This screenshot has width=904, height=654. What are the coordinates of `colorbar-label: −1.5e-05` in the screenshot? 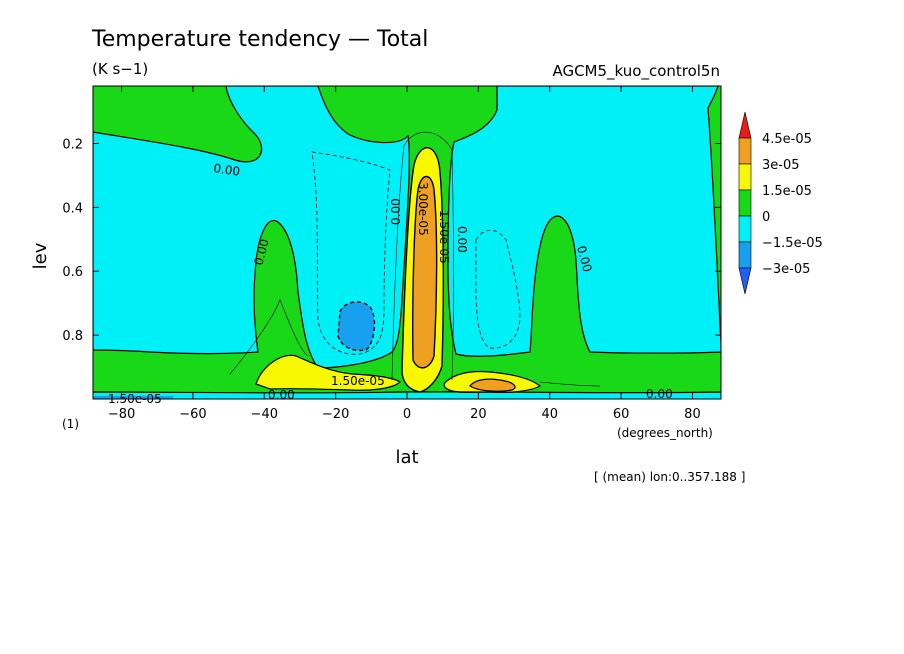 It's located at (792, 243).